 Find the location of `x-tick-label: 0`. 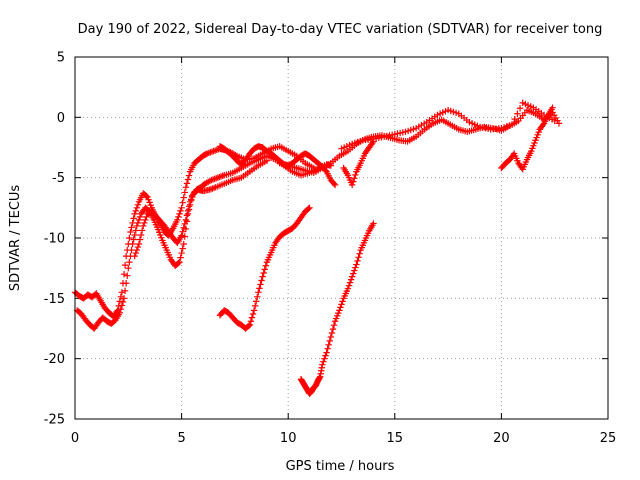

x-tick-label: 0 is located at coordinates (75, 438).